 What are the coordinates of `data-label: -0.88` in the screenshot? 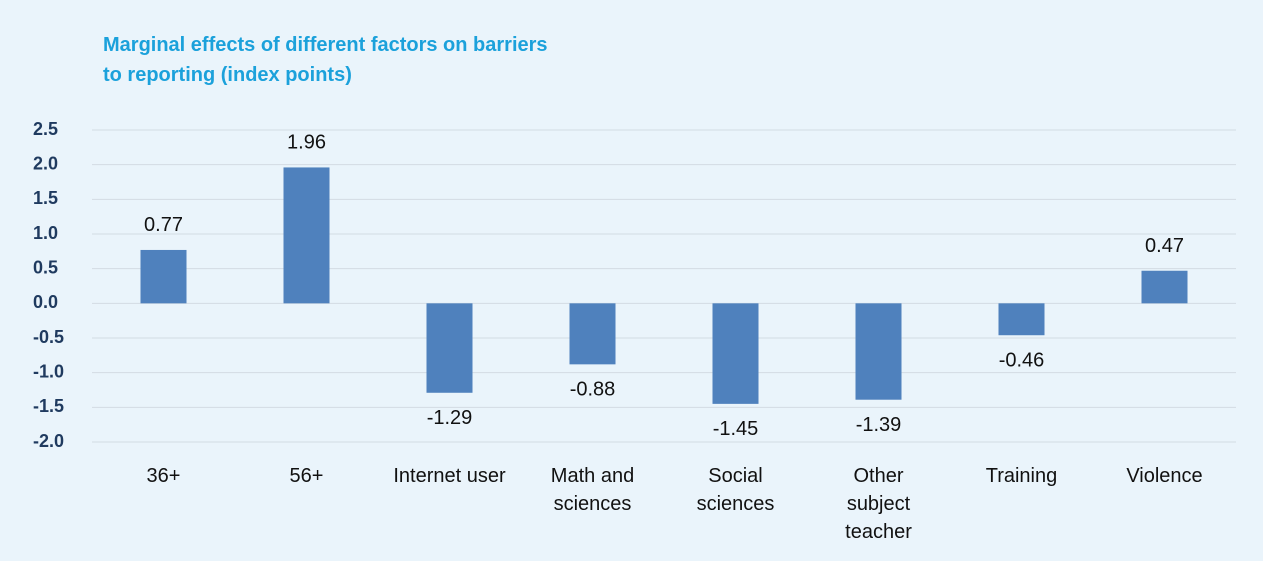 It's located at (593, 390).